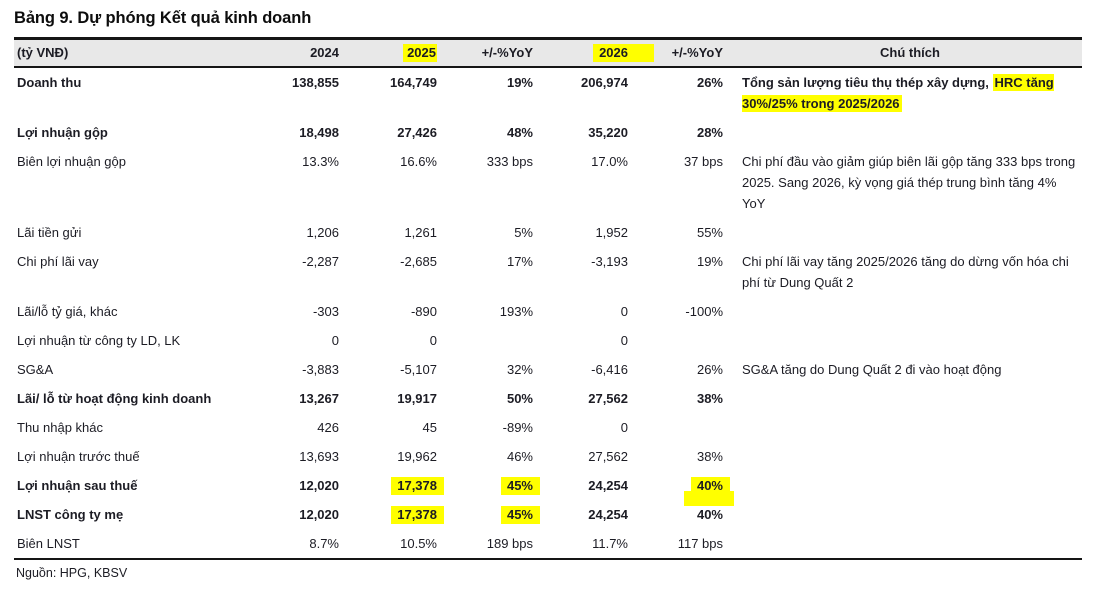 This screenshot has width=1097, height=590. Describe the element at coordinates (308, 272) in the screenshot. I see `cell-2024: -2,287` at that location.